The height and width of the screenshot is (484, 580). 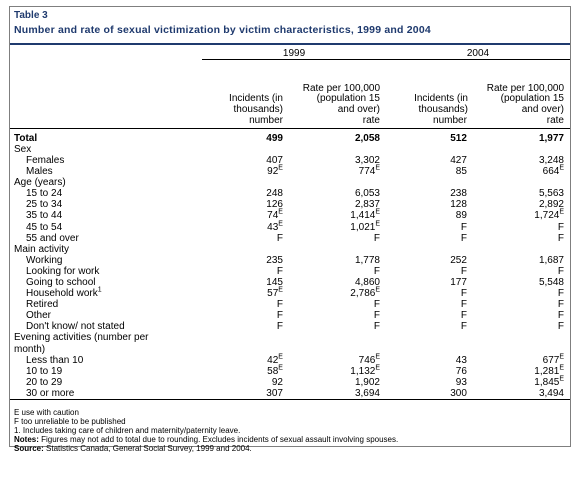 What do you see at coordinates (429, 136) in the screenshot?
I see `table-cell: 512` at bounding box center [429, 136].